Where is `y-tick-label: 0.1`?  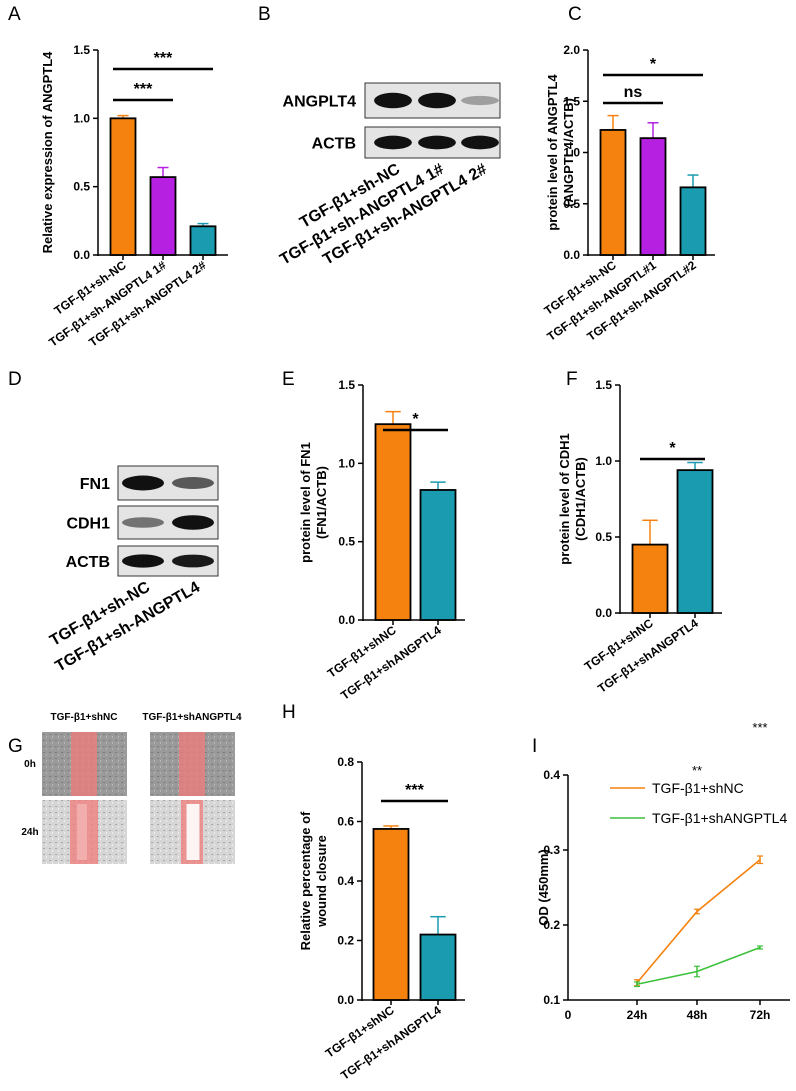
y-tick-label: 0.1 is located at coordinates (551, 1000).